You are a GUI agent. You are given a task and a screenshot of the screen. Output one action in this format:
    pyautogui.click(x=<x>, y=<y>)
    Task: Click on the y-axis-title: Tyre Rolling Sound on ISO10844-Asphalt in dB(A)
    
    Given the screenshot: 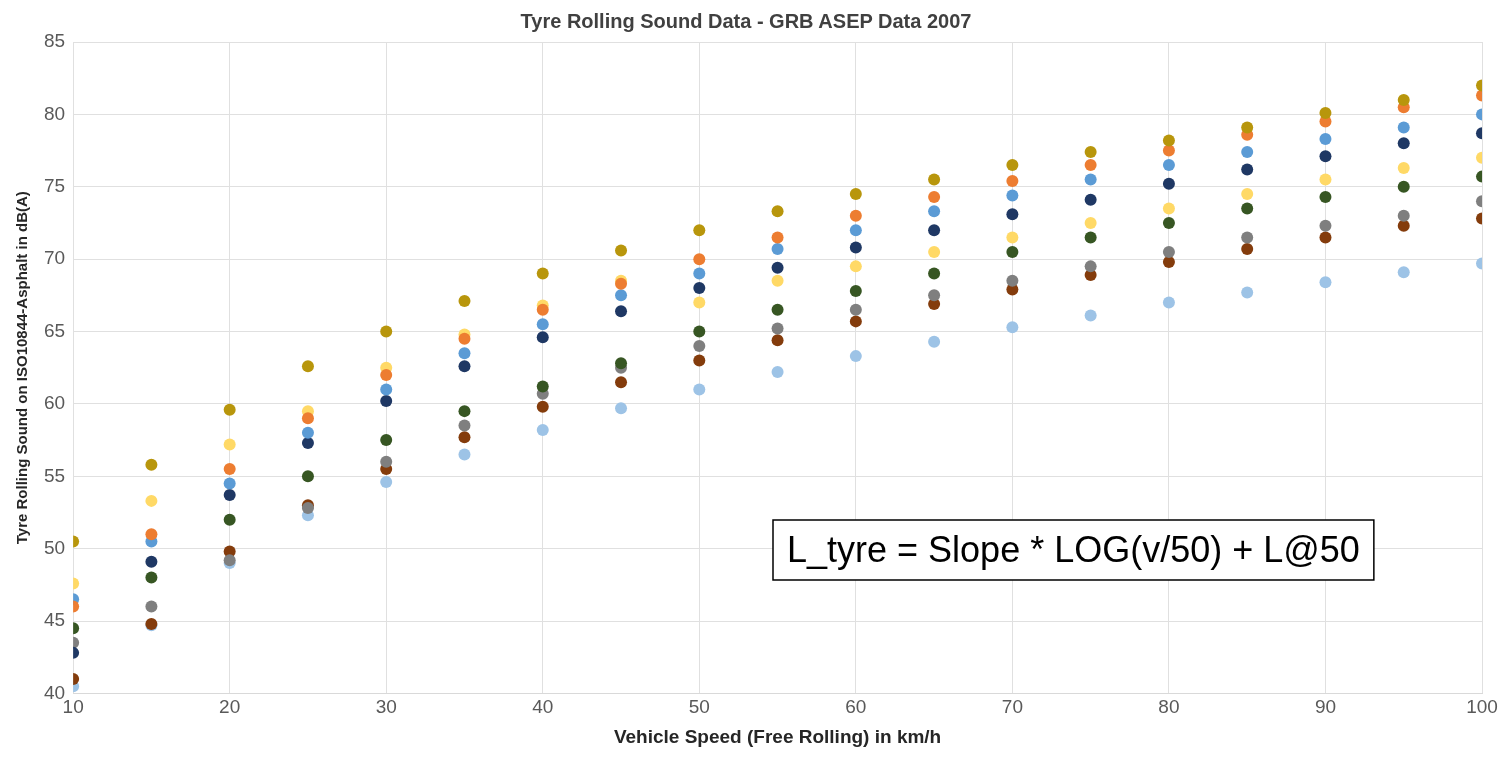 What is the action you would take?
    pyautogui.click(x=22, y=368)
    